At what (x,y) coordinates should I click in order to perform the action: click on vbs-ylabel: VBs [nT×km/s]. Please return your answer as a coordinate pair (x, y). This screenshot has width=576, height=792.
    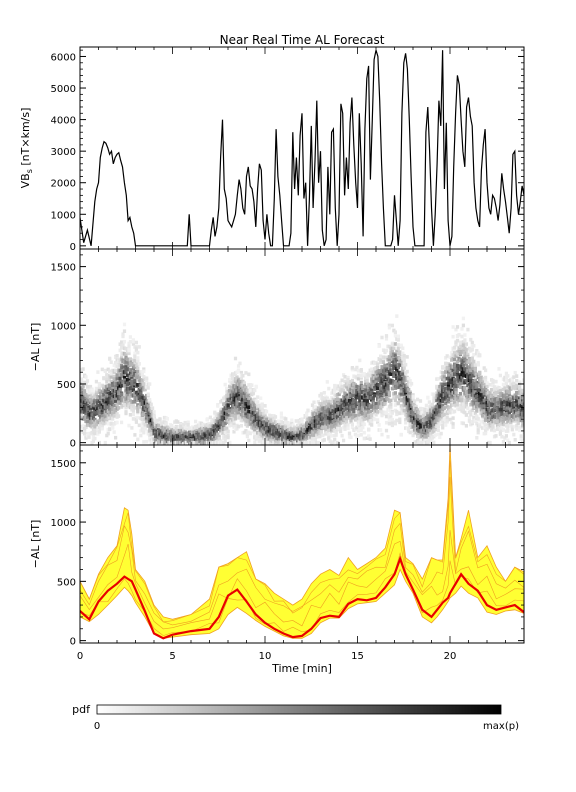
    Looking at the image, I should click on (26, 148).